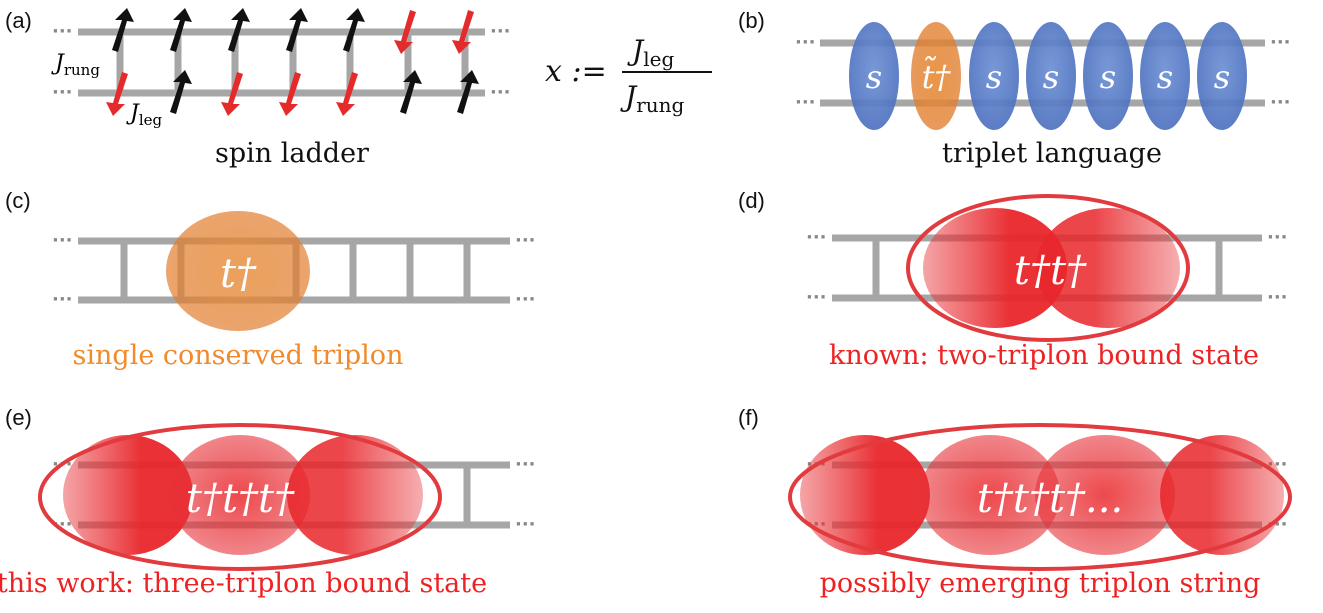  I want to click on panel-d-label: (d), so click(751, 200).